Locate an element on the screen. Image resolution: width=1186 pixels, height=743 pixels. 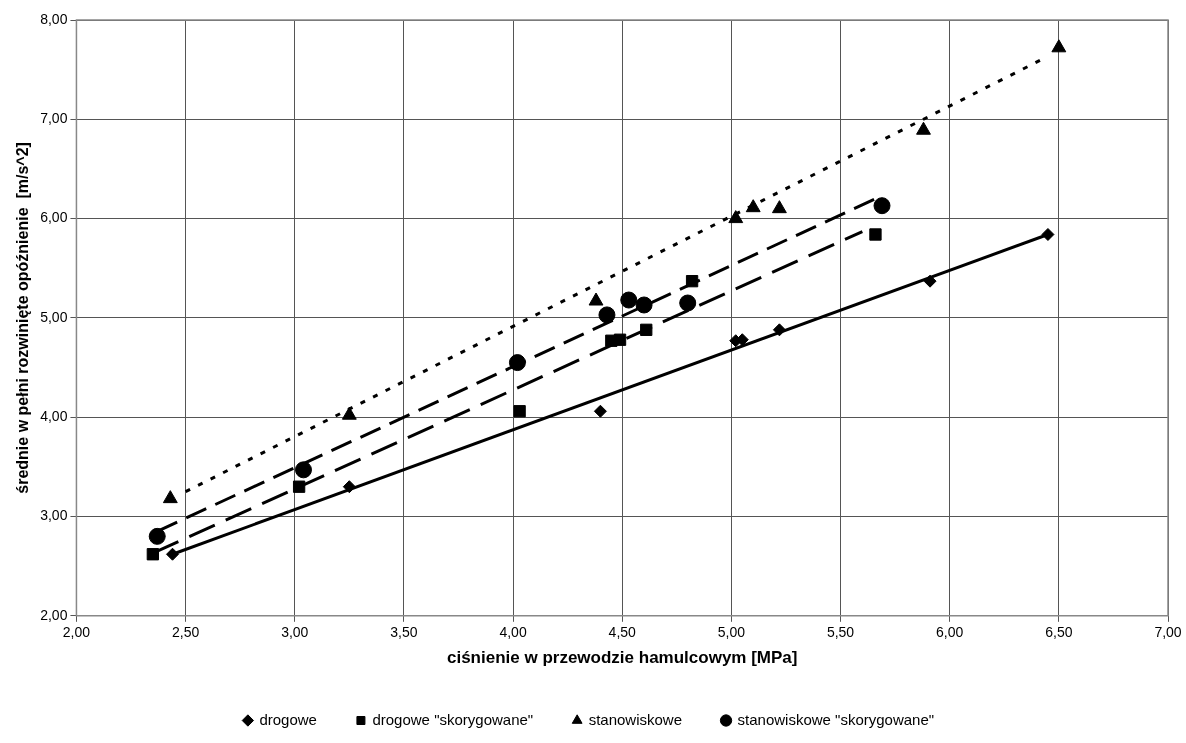
x-tick-label: 3,50 is located at coordinates (404, 632).